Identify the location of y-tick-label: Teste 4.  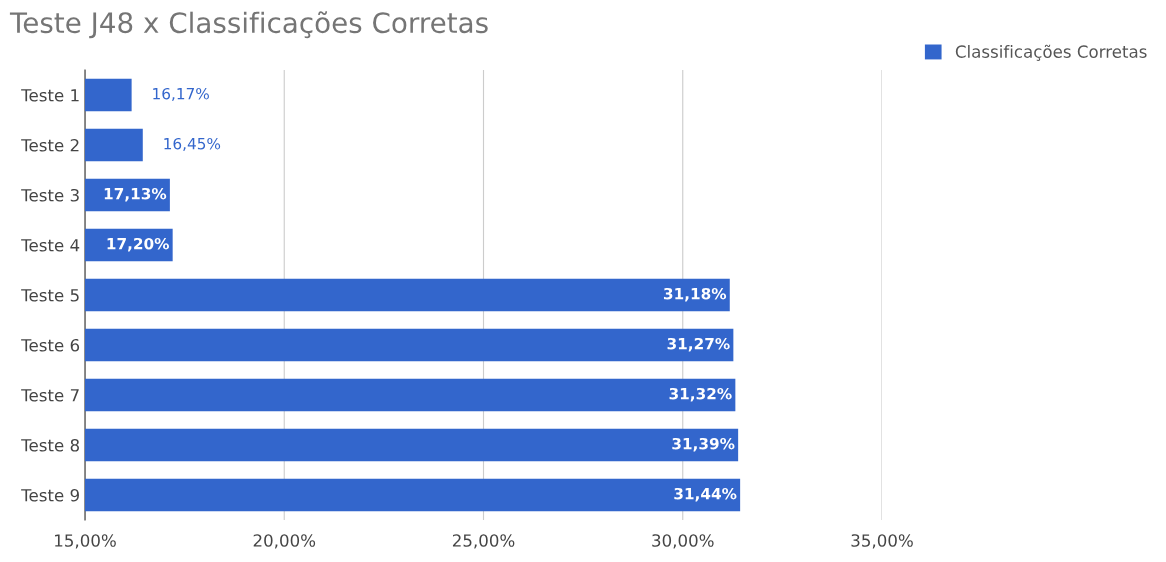
(50, 245).